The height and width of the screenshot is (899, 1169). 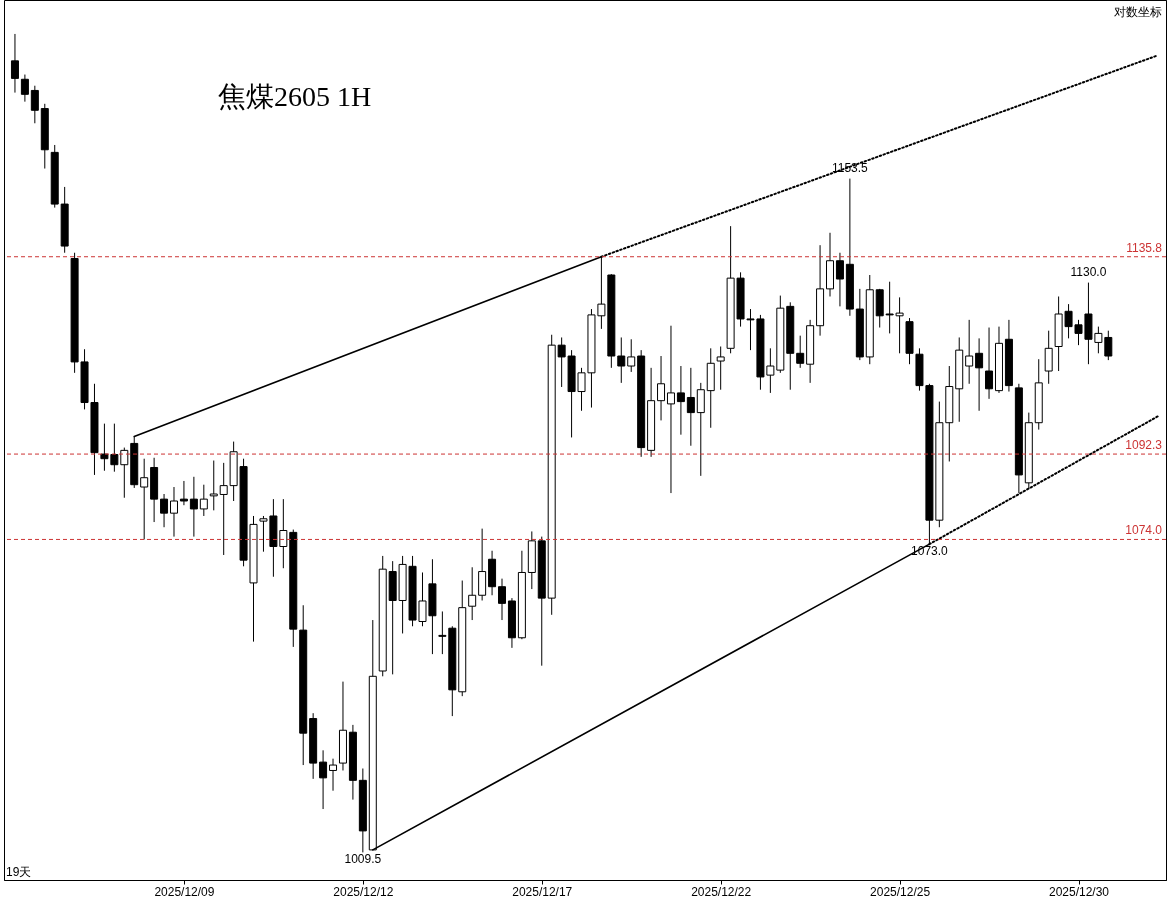 I want to click on text: 焦煤2605 1H, so click(x=295, y=96).